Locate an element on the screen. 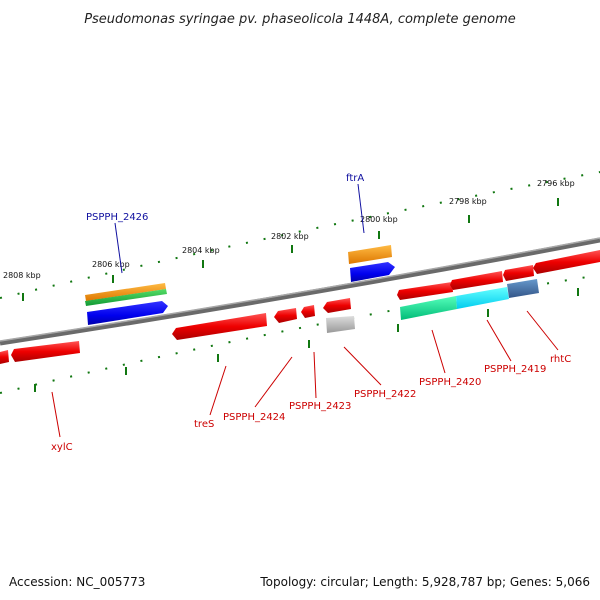  gene-grey is located at coordinates (340, 324).